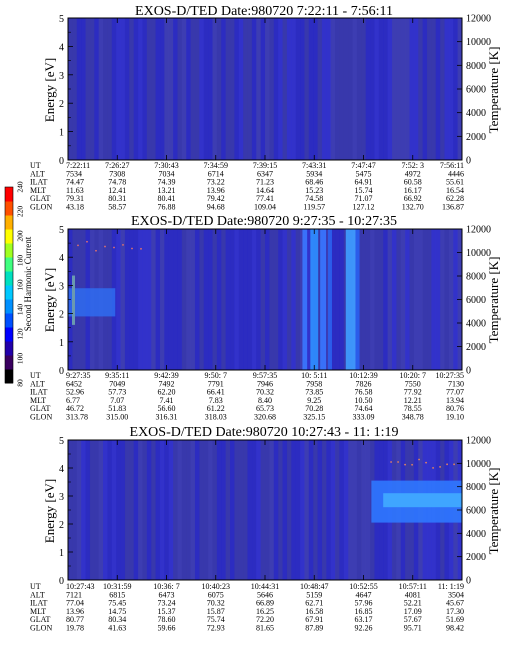 The width and height of the screenshot is (505, 649). What do you see at coordinates (476, 534) in the screenshot?
I see `y2-tick-label: 4000` at bounding box center [476, 534].